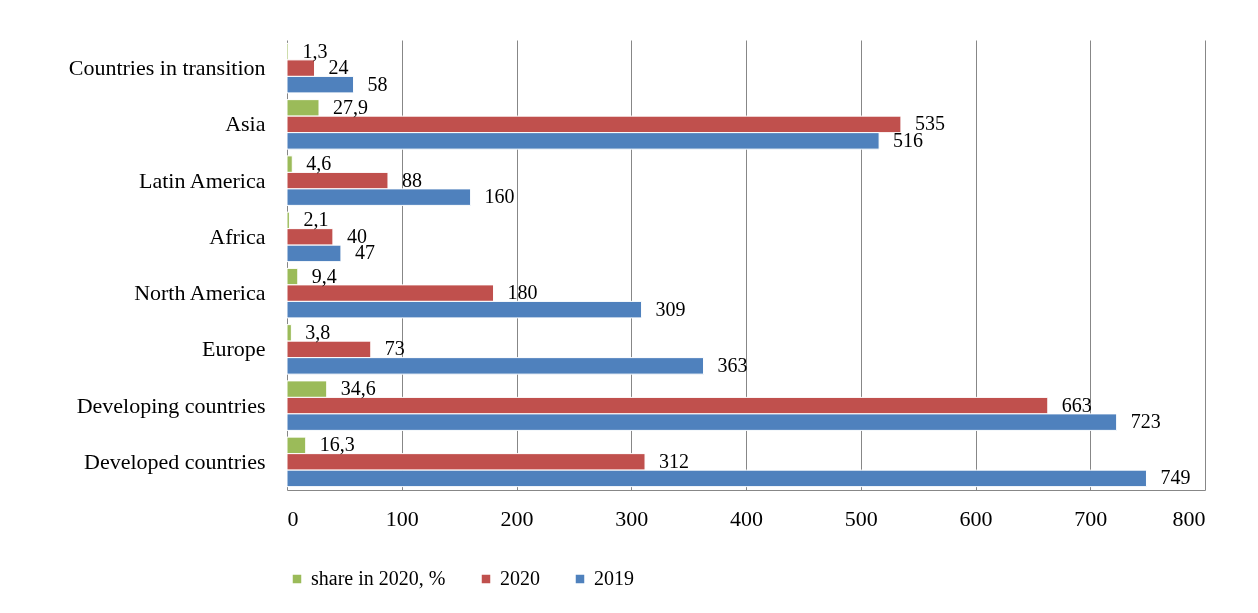 The height and width of the screenshot is (613, 1258). Describe the element at coordinates (315, 50) in the screenshot. I see `data-label: 1,3` at that location.